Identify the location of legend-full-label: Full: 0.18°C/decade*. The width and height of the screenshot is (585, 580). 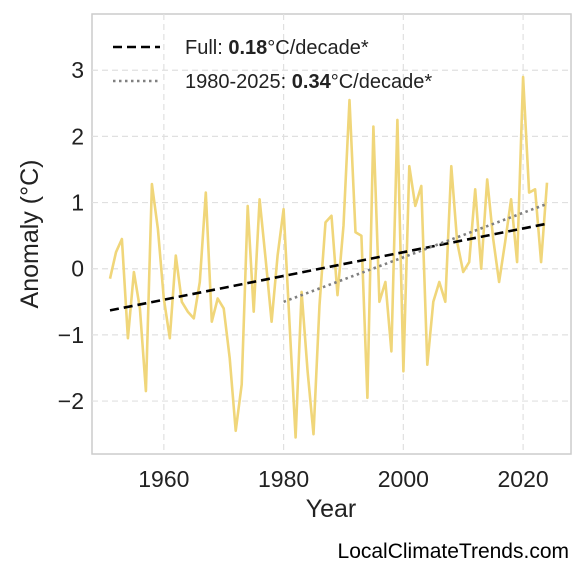
(277, 48).